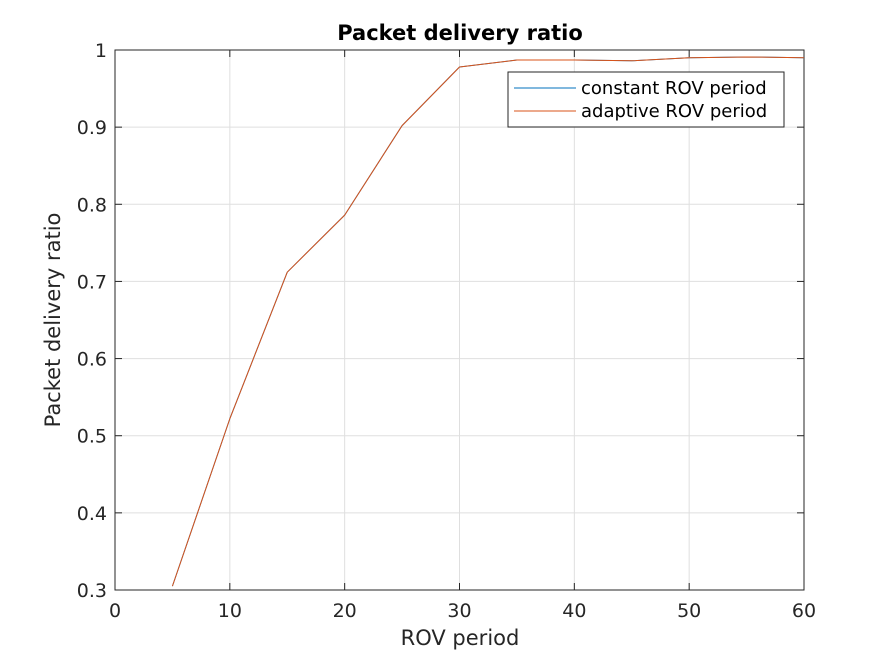  Describe the element at coordinates (92, 591) in the screenshot. I see `y-tick-label: 0.3` at that location.